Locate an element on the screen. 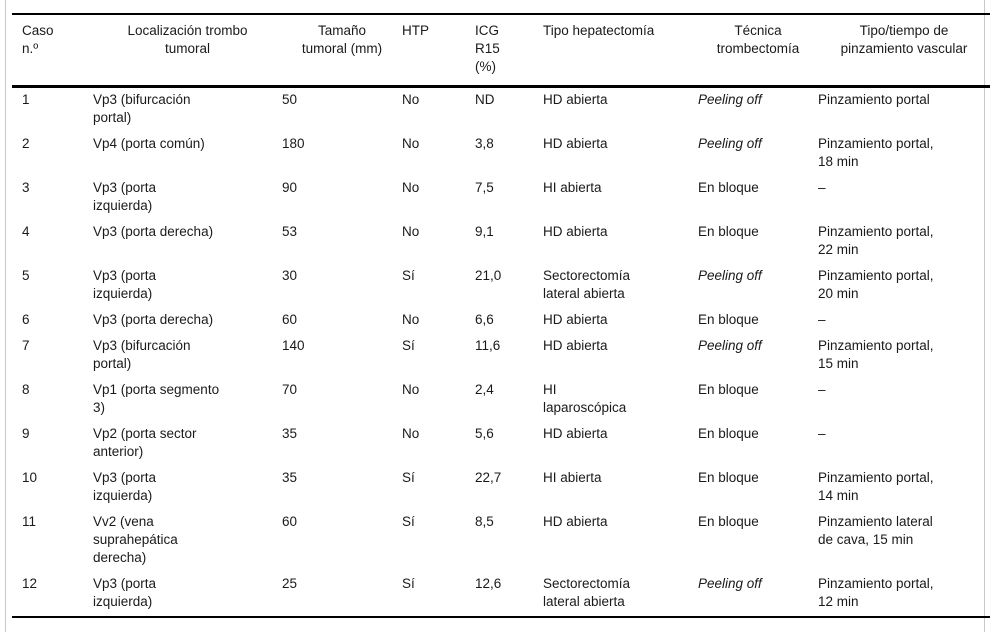 This screenshot has width=992, height=632. cell-caso: 9 is located at coordinates (26, 433).